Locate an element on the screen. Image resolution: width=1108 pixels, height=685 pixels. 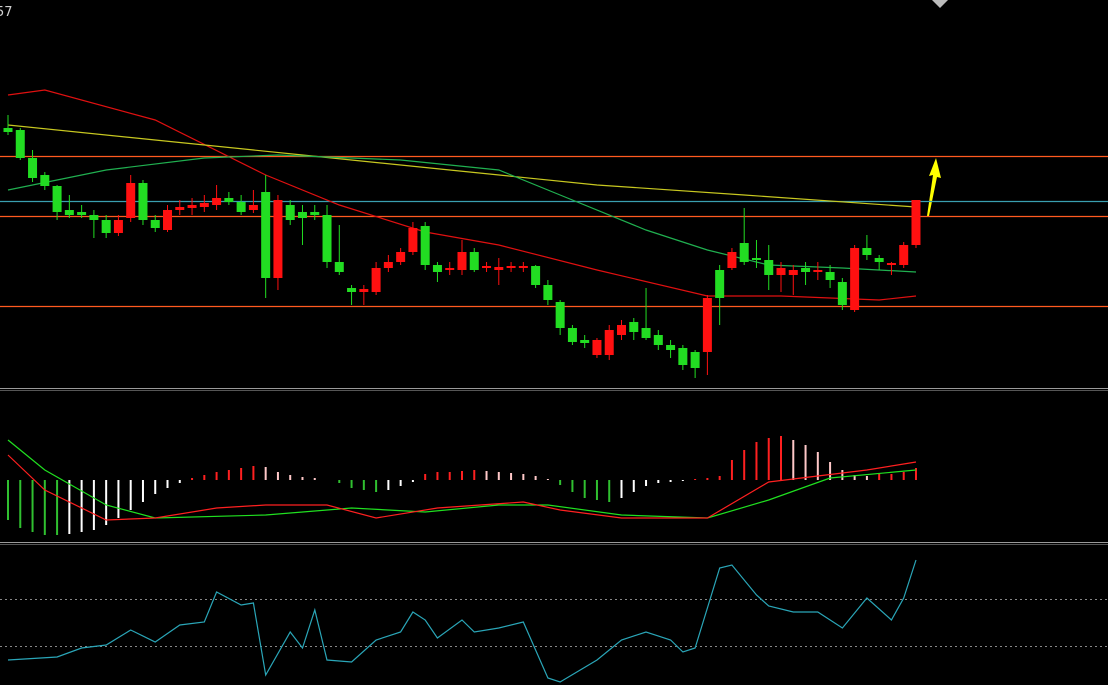
price-label: 57 is located at coordinates (6, 12).